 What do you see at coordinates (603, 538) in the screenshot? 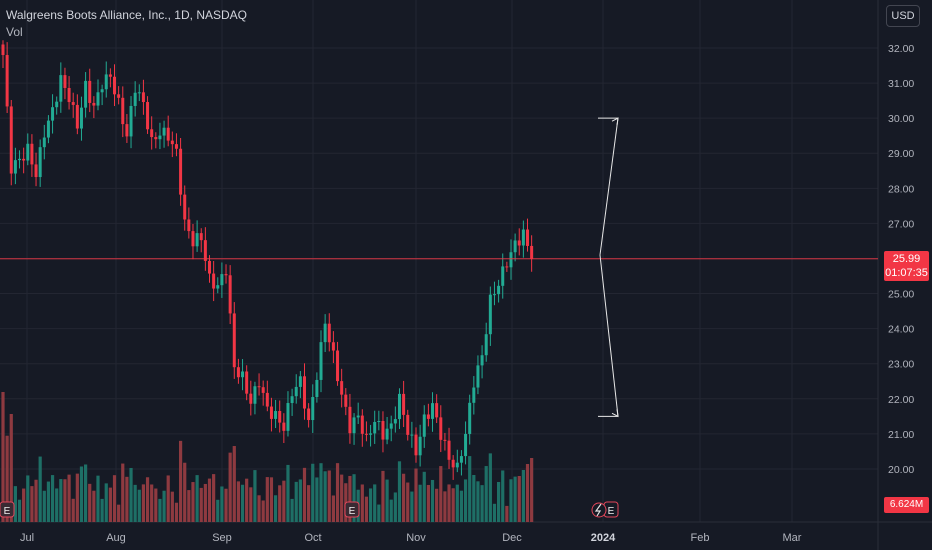
I see `x-tick-label: 2024` at bounding box center [603, 538].